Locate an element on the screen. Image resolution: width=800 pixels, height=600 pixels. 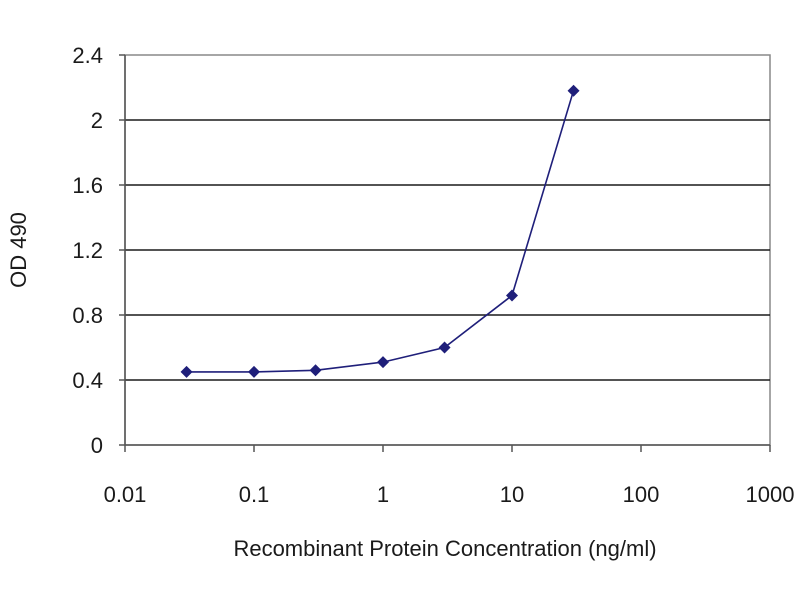
y-tick-label-3: 1.2 is located at coordinates (87, 250).